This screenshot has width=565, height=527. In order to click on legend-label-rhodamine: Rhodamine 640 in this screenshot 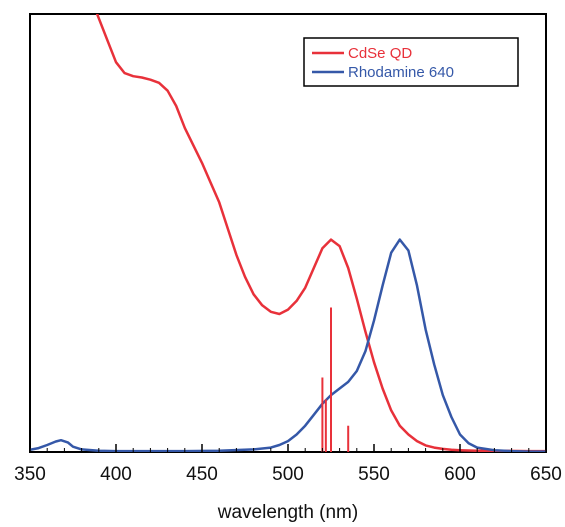, I will do `click(401, 72)`.